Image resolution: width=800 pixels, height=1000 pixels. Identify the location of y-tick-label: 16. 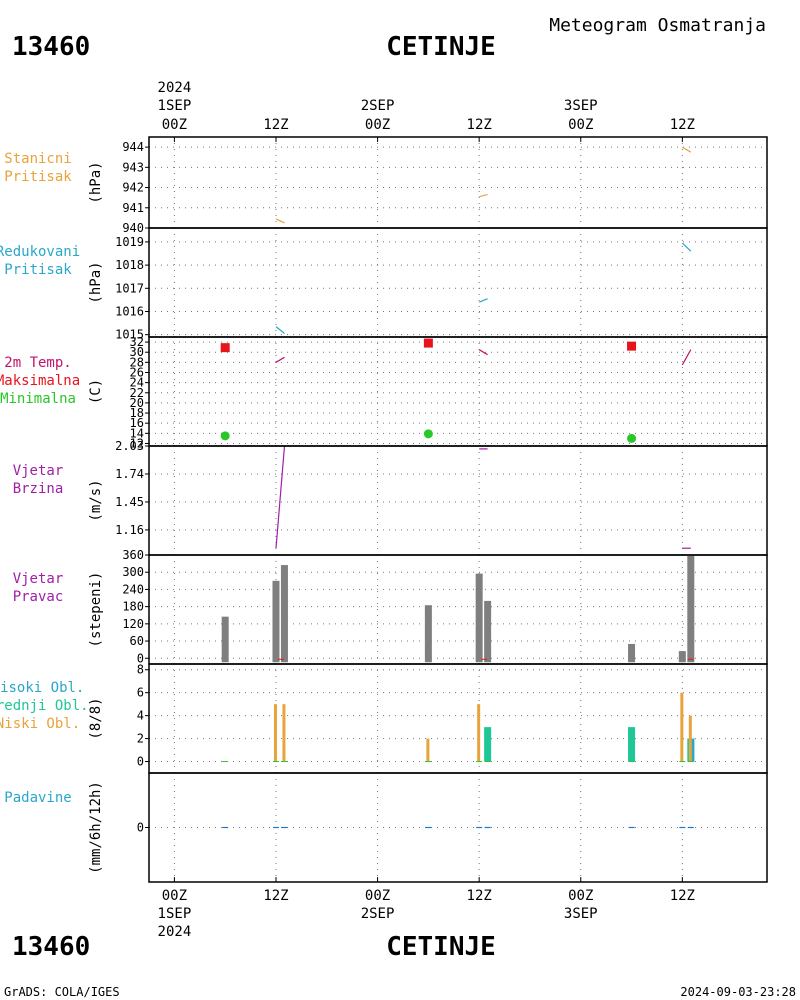
(137, 423).